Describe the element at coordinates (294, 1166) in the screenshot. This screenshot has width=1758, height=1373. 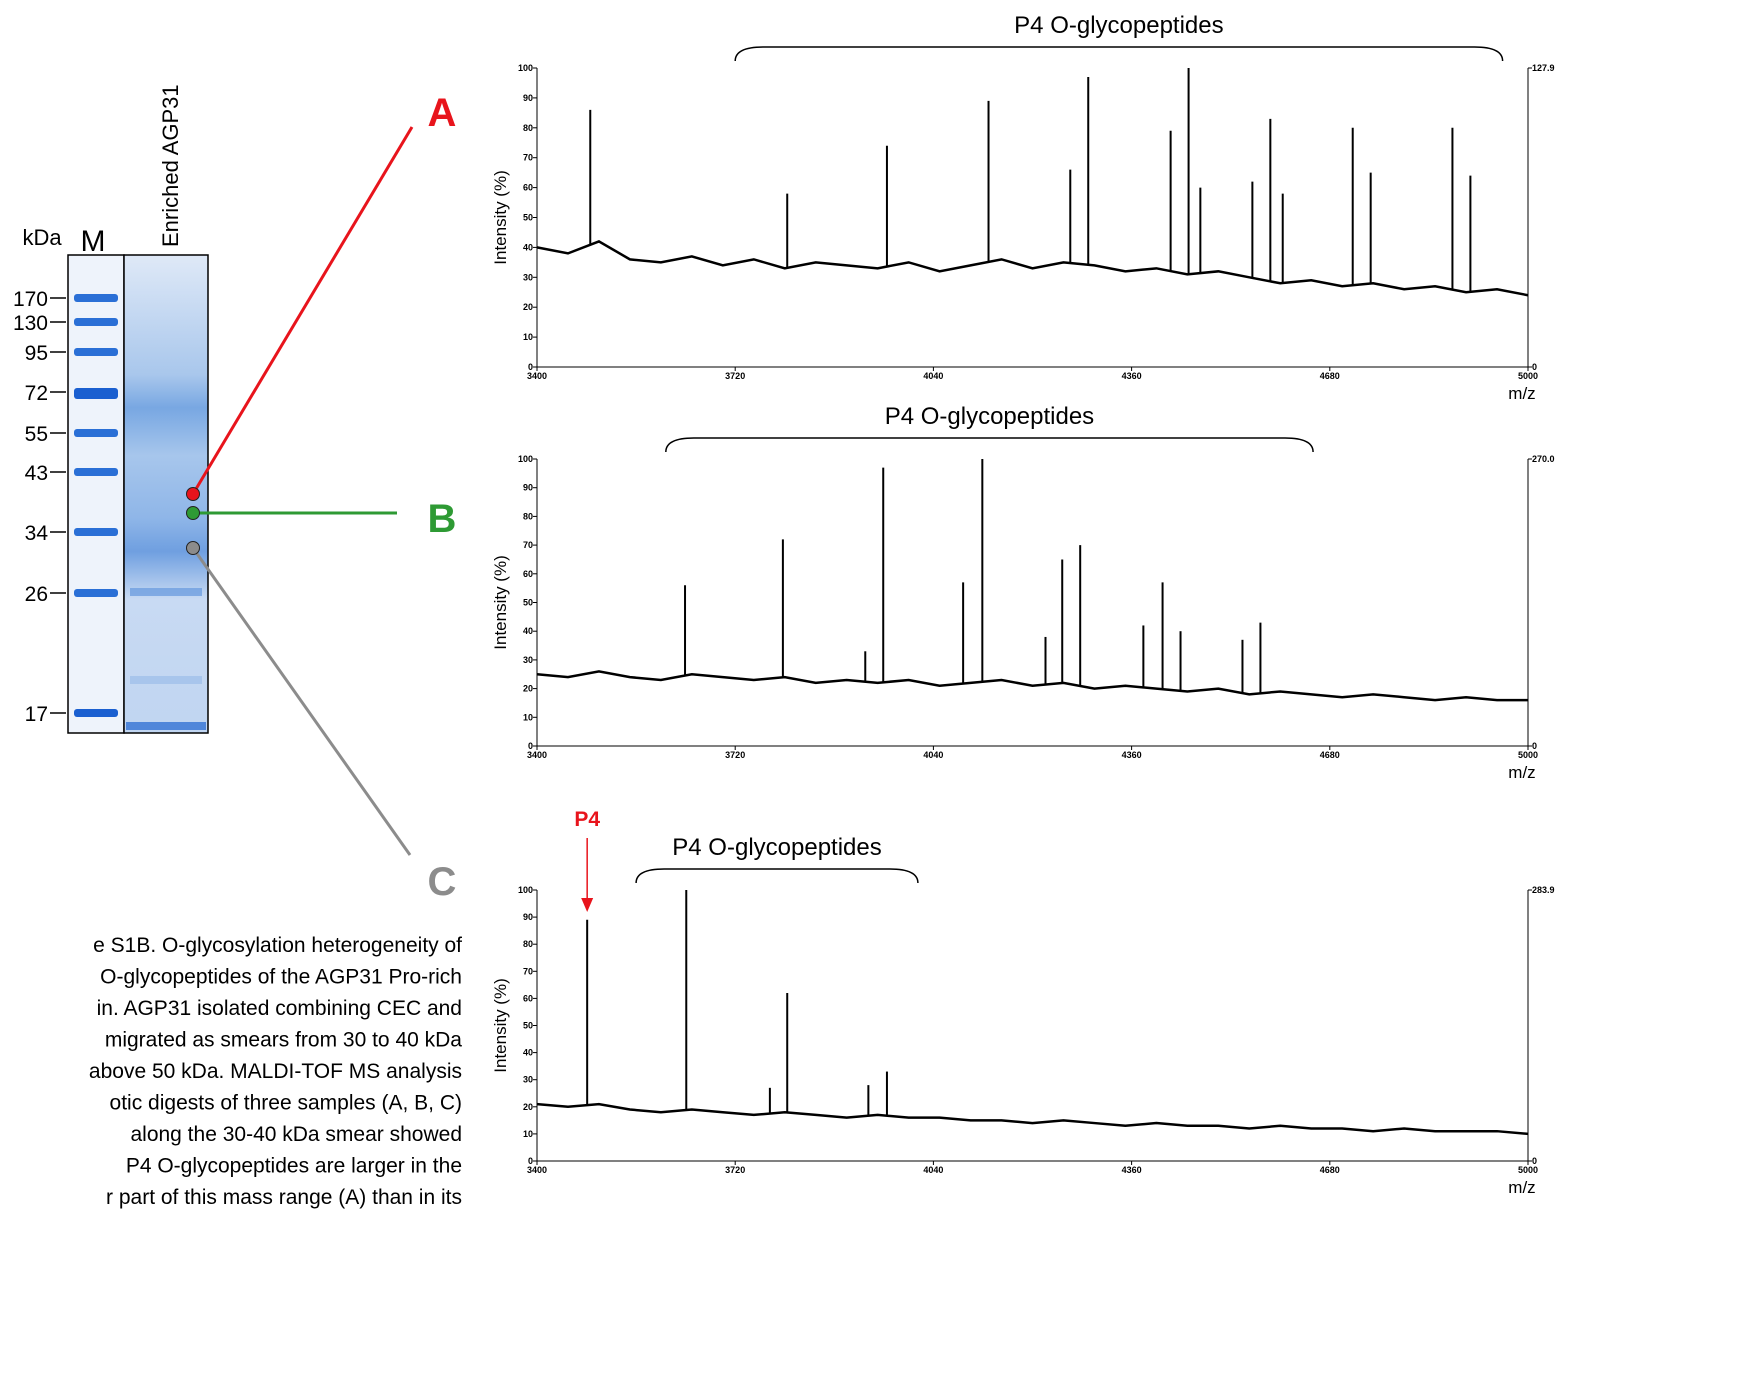
I see `caption-line: P4 O-glycopeptides are larger in the` at that location.